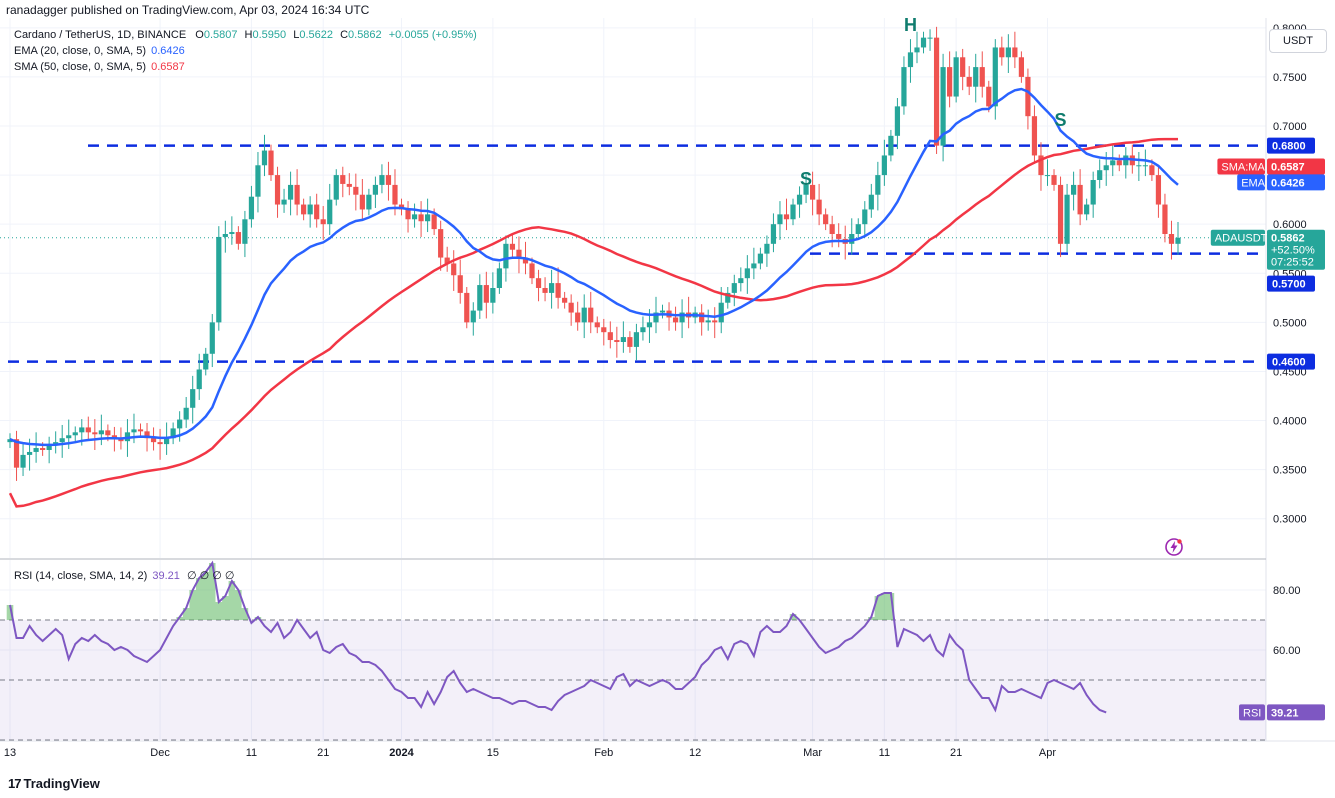 This screenshot has height=798, width=1335. What do you see at coordinates (1287, 621) in the screenshot?
I see `rsi-scale: 80.00 60.00` at bounding box center [1287, 621].